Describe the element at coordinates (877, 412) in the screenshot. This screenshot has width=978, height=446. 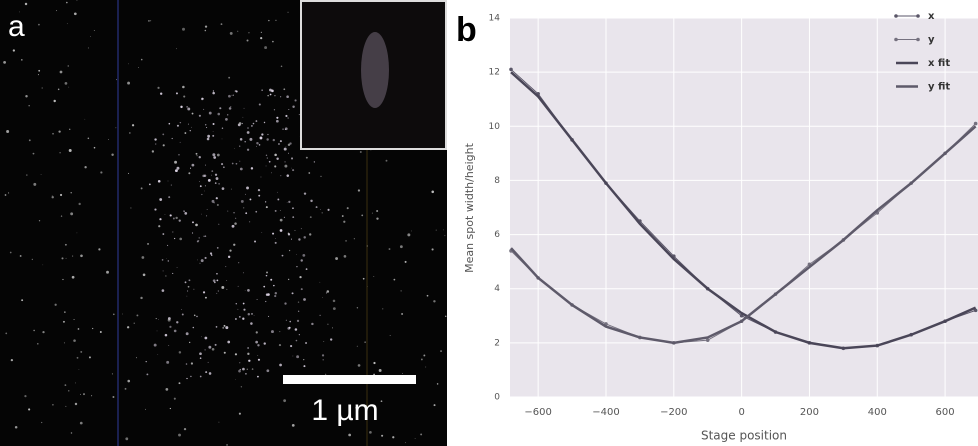
I see `x-tick-label: 400` at that location.